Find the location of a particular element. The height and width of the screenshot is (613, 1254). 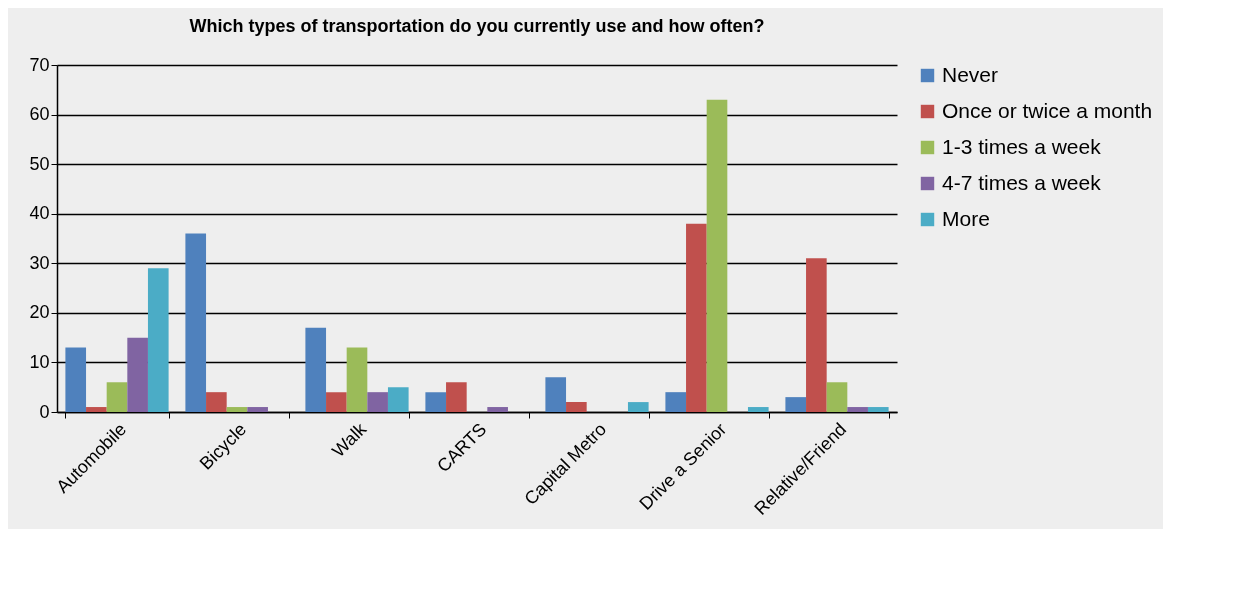

y-tick-label: 20 is located at coordinates (39, 312).